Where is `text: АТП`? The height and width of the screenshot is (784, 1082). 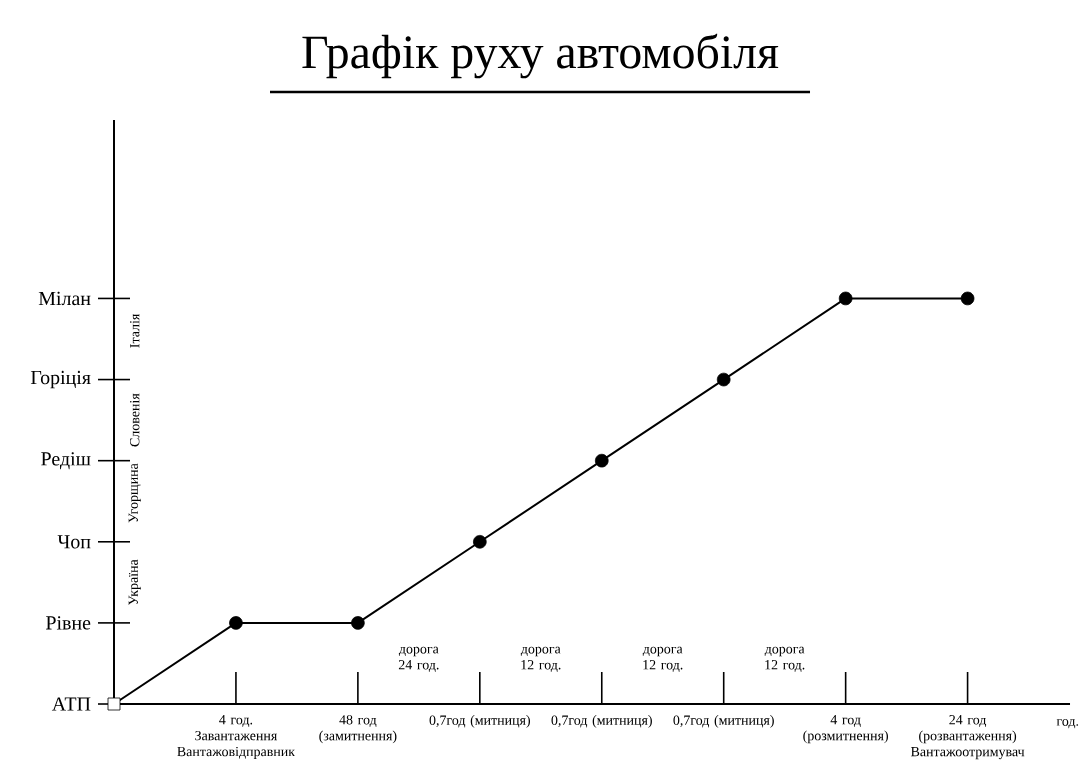
text: АТП is located at coordinates (71, 704).